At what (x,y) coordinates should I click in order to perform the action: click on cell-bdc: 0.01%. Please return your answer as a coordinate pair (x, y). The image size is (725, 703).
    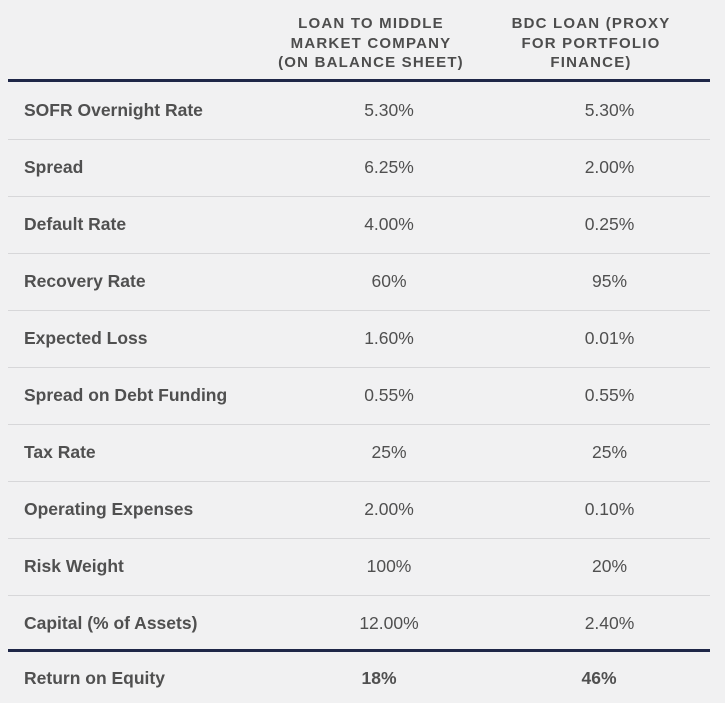
    Looking at the image, I should click on (609, 339).